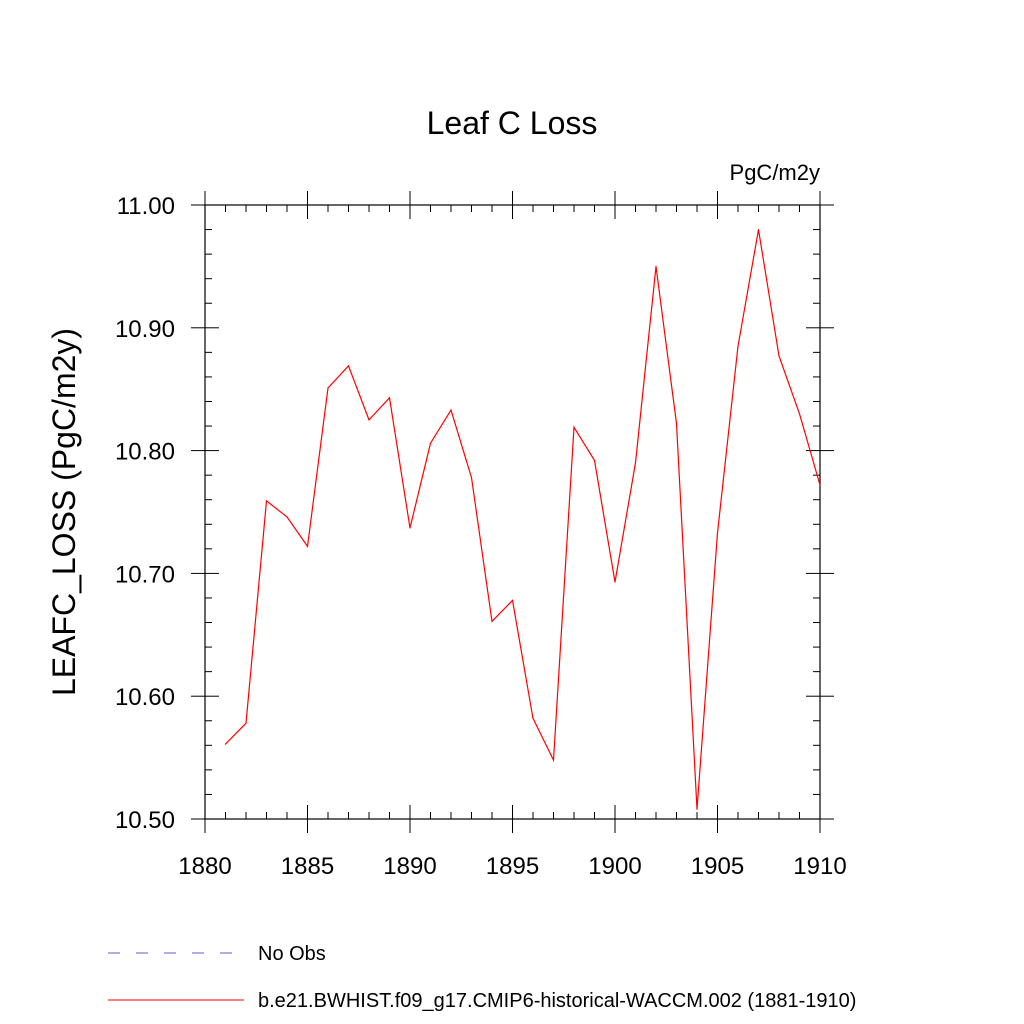  Describe the element at coordinates (145, 329) in the screenshot. I see `y-tick-label: 10.90` at that location.